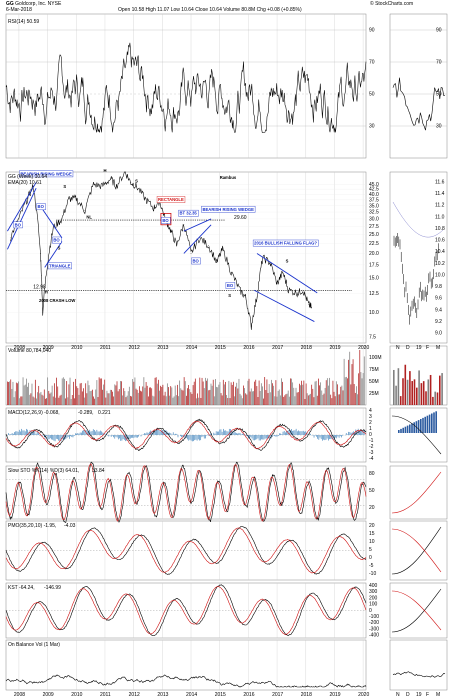 This screenshot has width=453, height=700. I want to click on zoom-month-label: N, so click(398, 348).